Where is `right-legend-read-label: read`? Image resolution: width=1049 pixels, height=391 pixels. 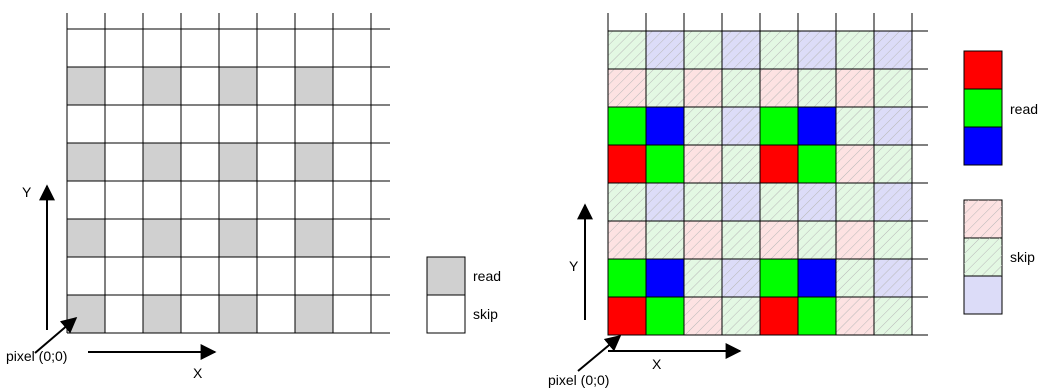 right-legend-read-label: read is located at coordinates (1024, 109).